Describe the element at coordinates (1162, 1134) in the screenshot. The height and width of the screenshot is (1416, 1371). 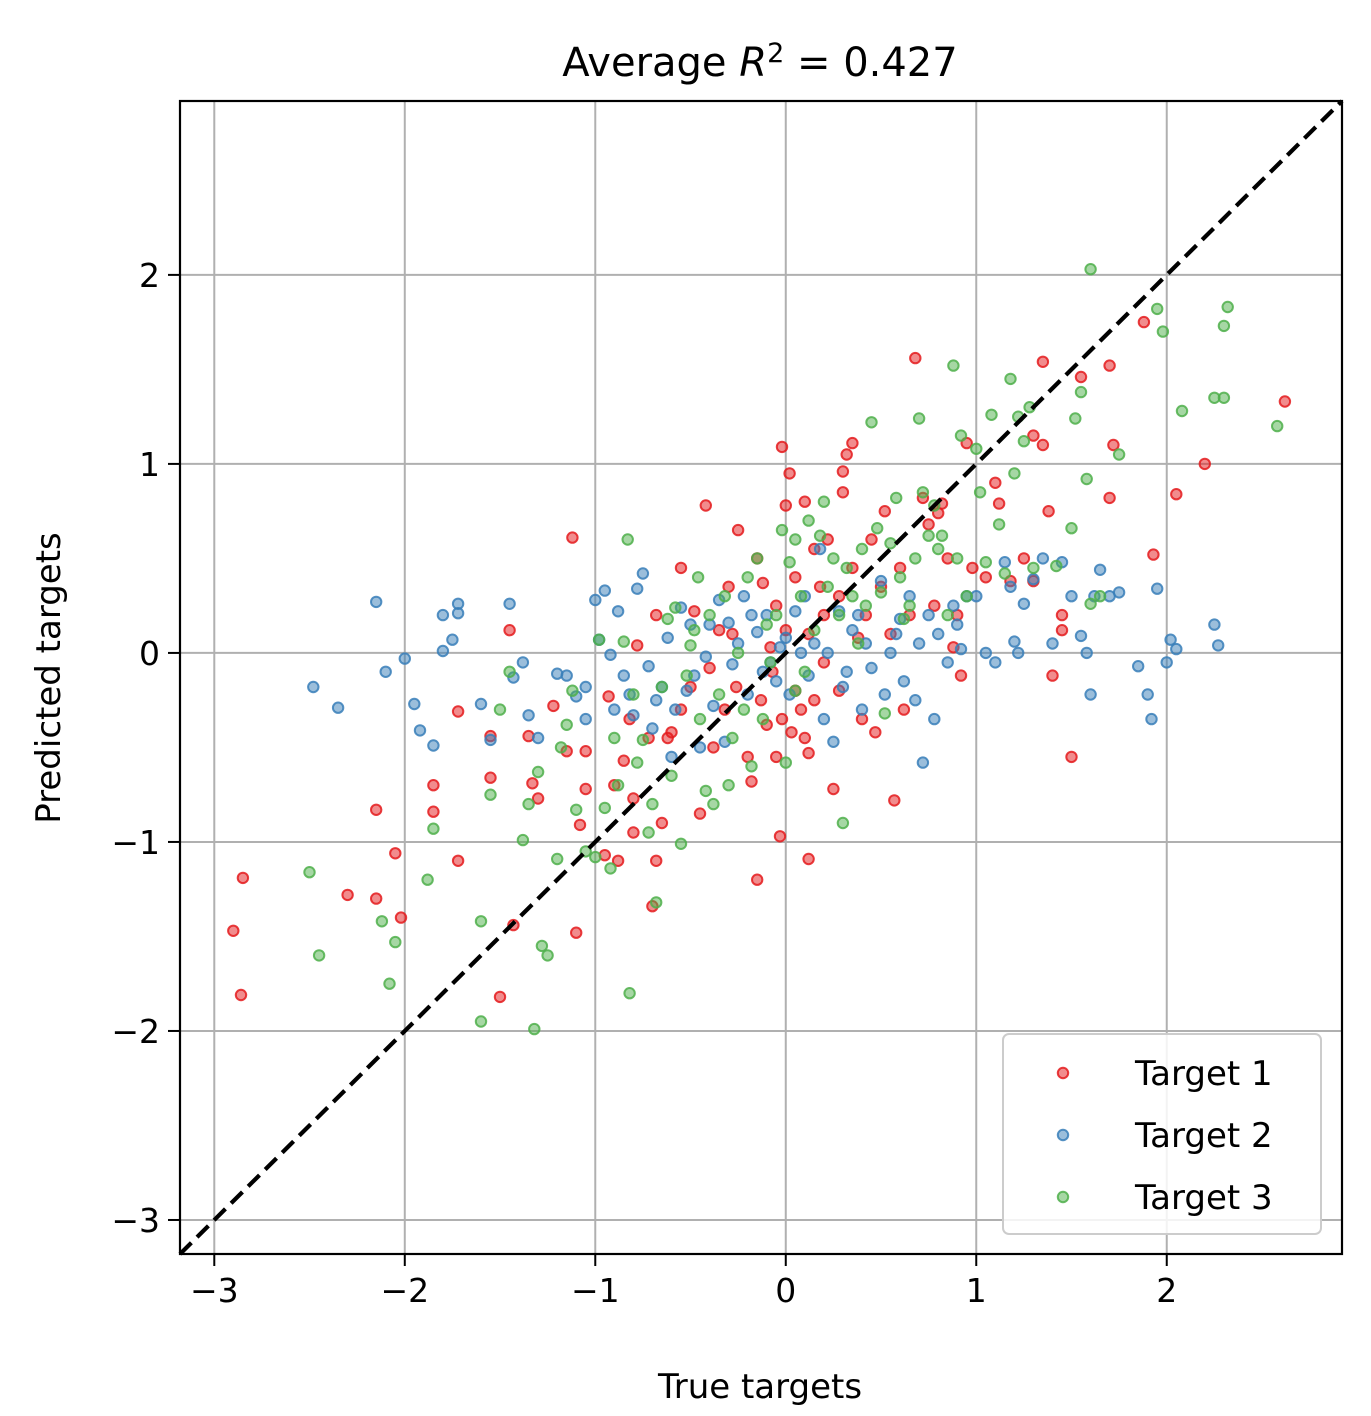
I see `legend-box` at that location.